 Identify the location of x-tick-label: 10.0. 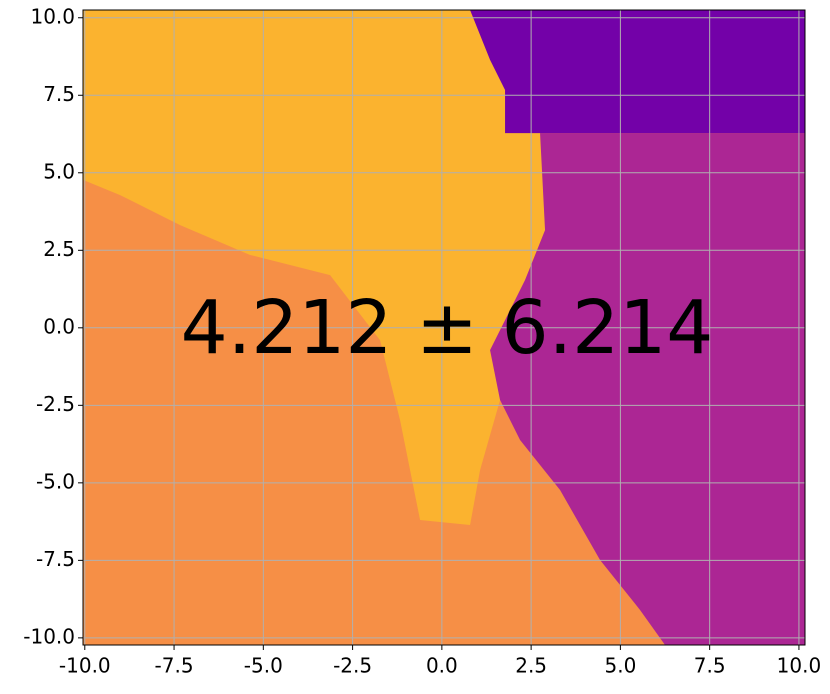
(799, 666).